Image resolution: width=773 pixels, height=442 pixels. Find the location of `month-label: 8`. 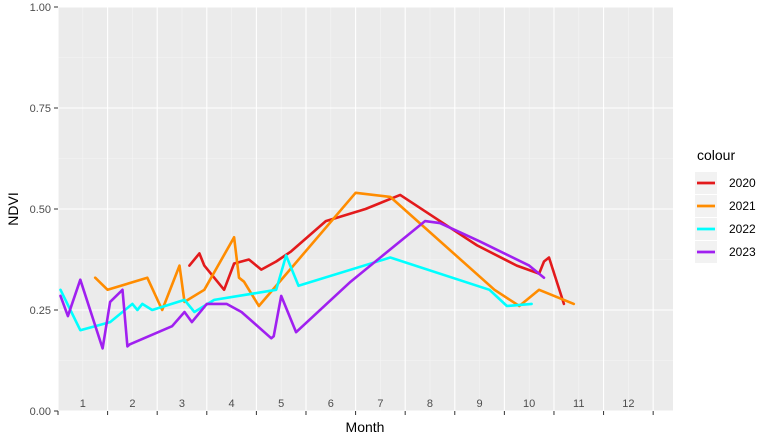

month-label: 8 is located at coordinates (430, 404).